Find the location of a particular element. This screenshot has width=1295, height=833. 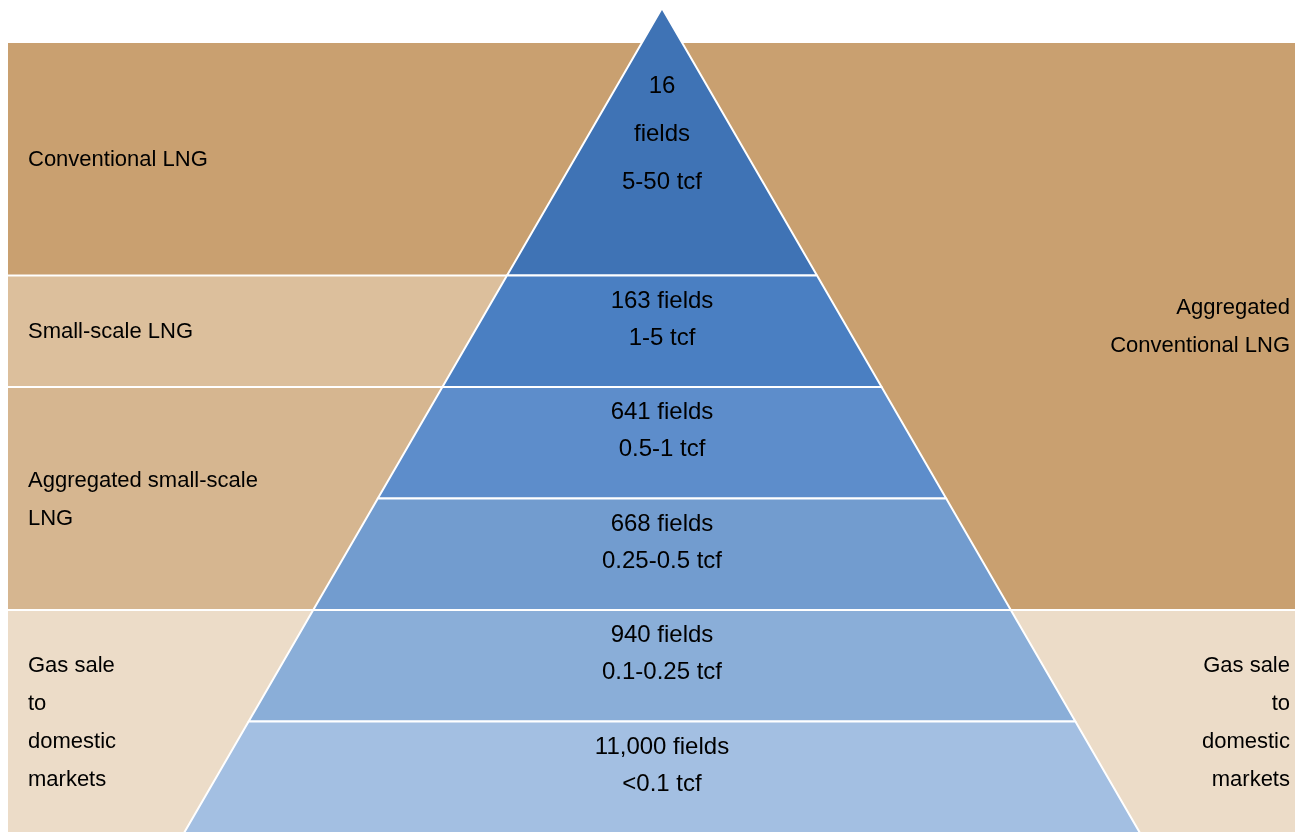

category-label: <0.1 tcf is located at coordinates (662, 782).